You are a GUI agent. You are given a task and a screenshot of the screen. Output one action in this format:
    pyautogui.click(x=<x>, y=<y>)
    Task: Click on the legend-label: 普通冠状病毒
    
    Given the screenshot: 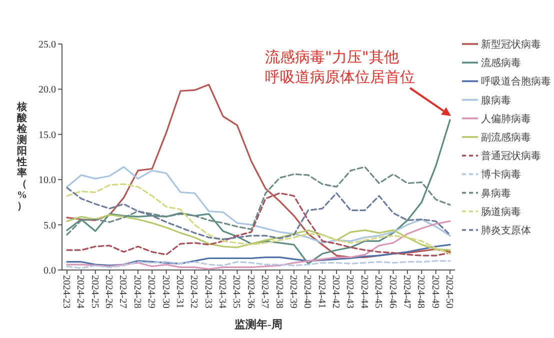 What is the action you would take?
    pyautogui.click(x=511, y=156)
    